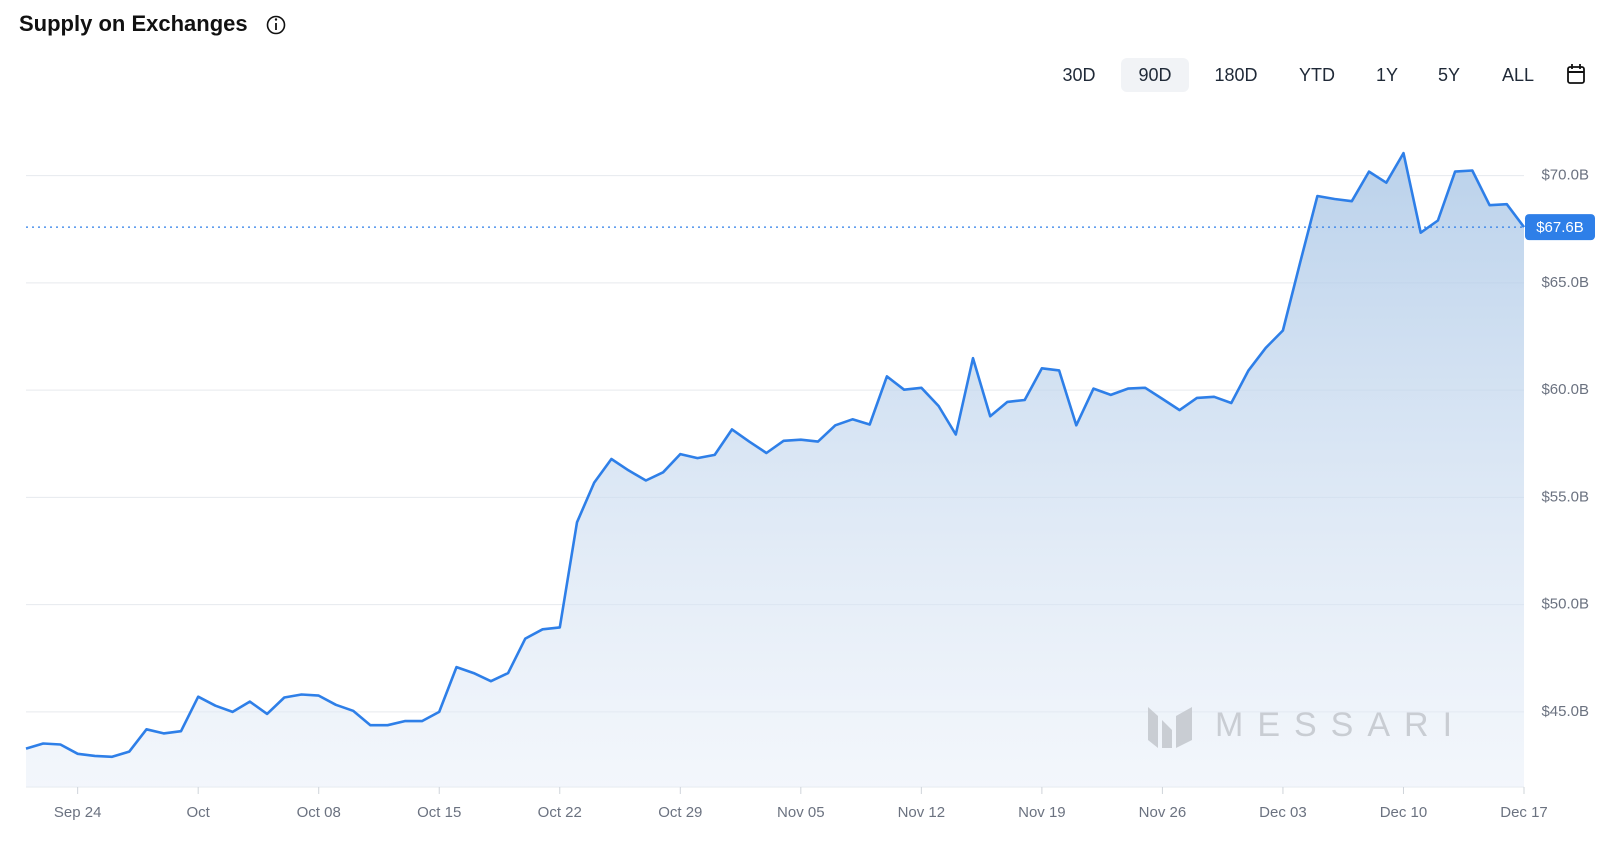 Image resolution: width=1600 pixels, height=848 pixels. What do you see at coordinates (1565, 496) in the screenshot?
I see `y-tick-label: $55.0B` at bounding box center [1565, 496].